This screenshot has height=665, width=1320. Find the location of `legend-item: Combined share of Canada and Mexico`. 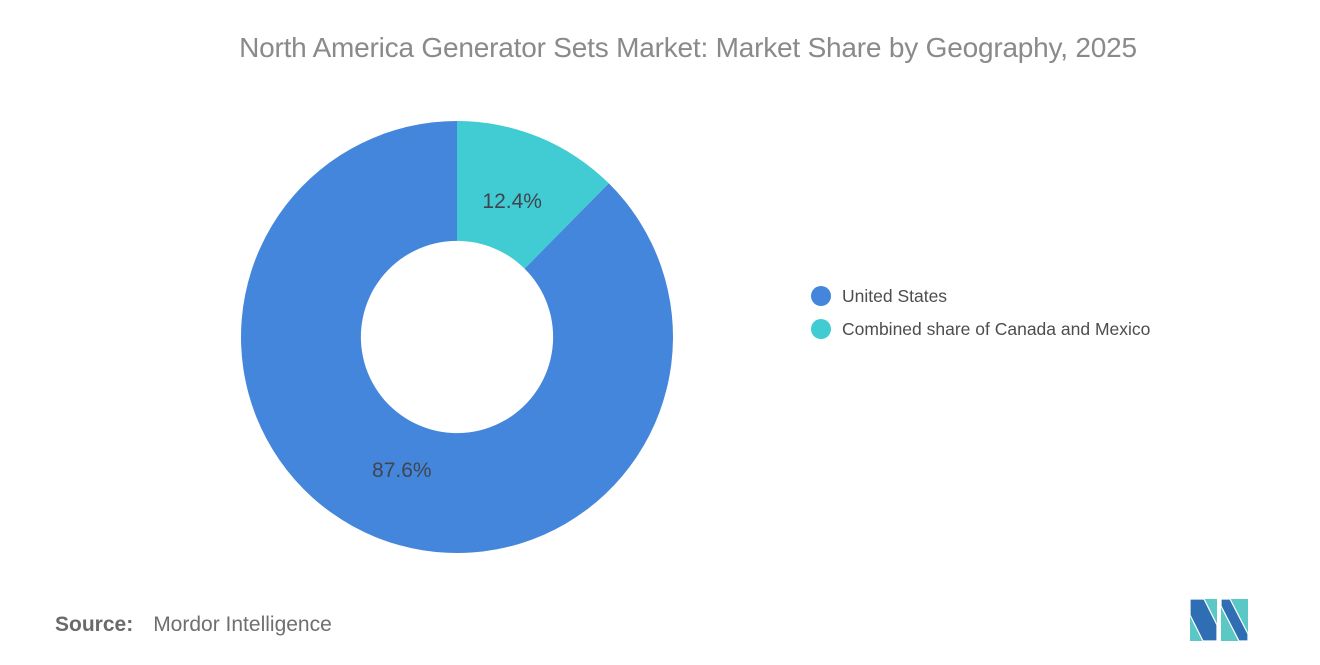

legend-item: Combined share of Canada and Mexico is located at coordinates (980, 329).